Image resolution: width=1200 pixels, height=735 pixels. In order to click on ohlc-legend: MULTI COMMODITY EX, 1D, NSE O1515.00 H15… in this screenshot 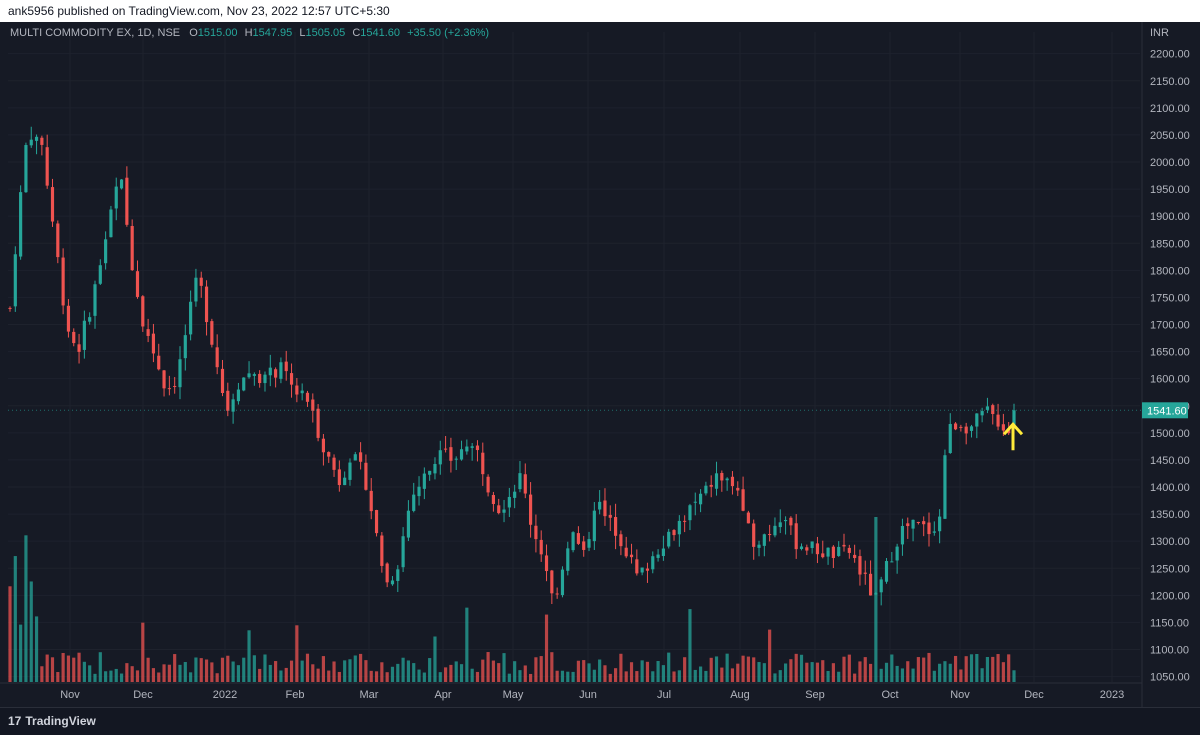, I will do `click(251, 33)`.